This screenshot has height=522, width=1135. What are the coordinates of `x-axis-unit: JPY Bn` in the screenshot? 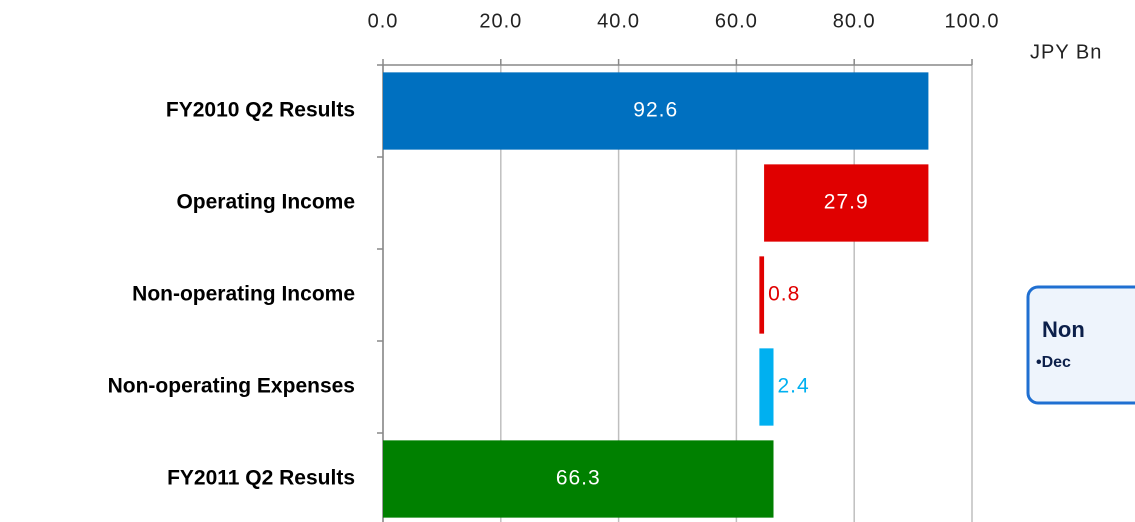 It's located at (1066, 52).